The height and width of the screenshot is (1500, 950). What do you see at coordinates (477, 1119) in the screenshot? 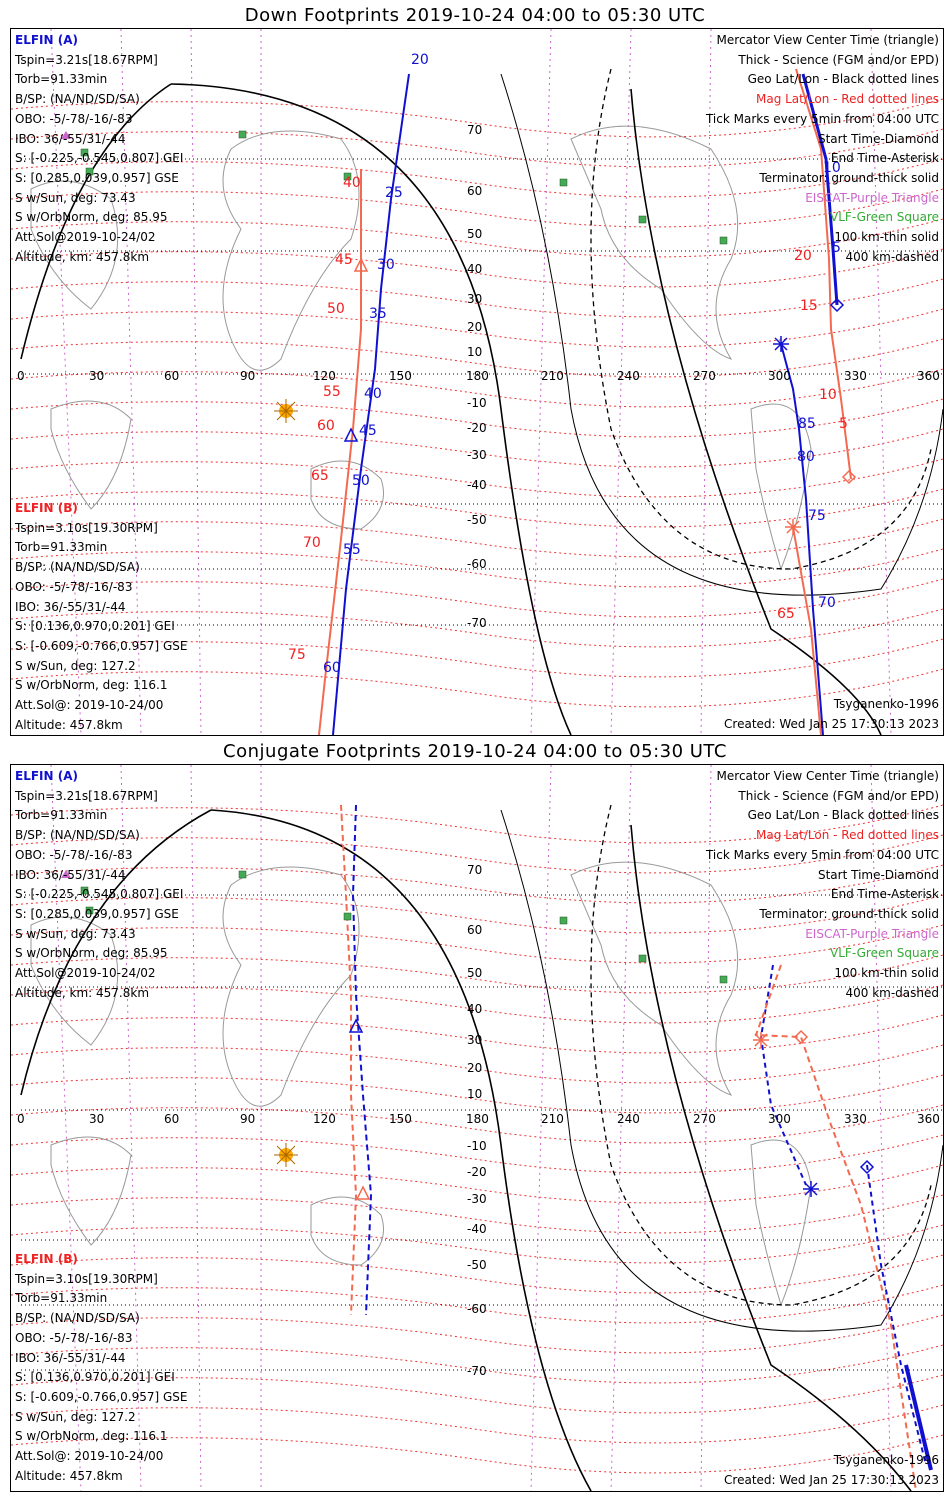
I see `lon-tick-180: 180` at bounding box center [477, 1119].